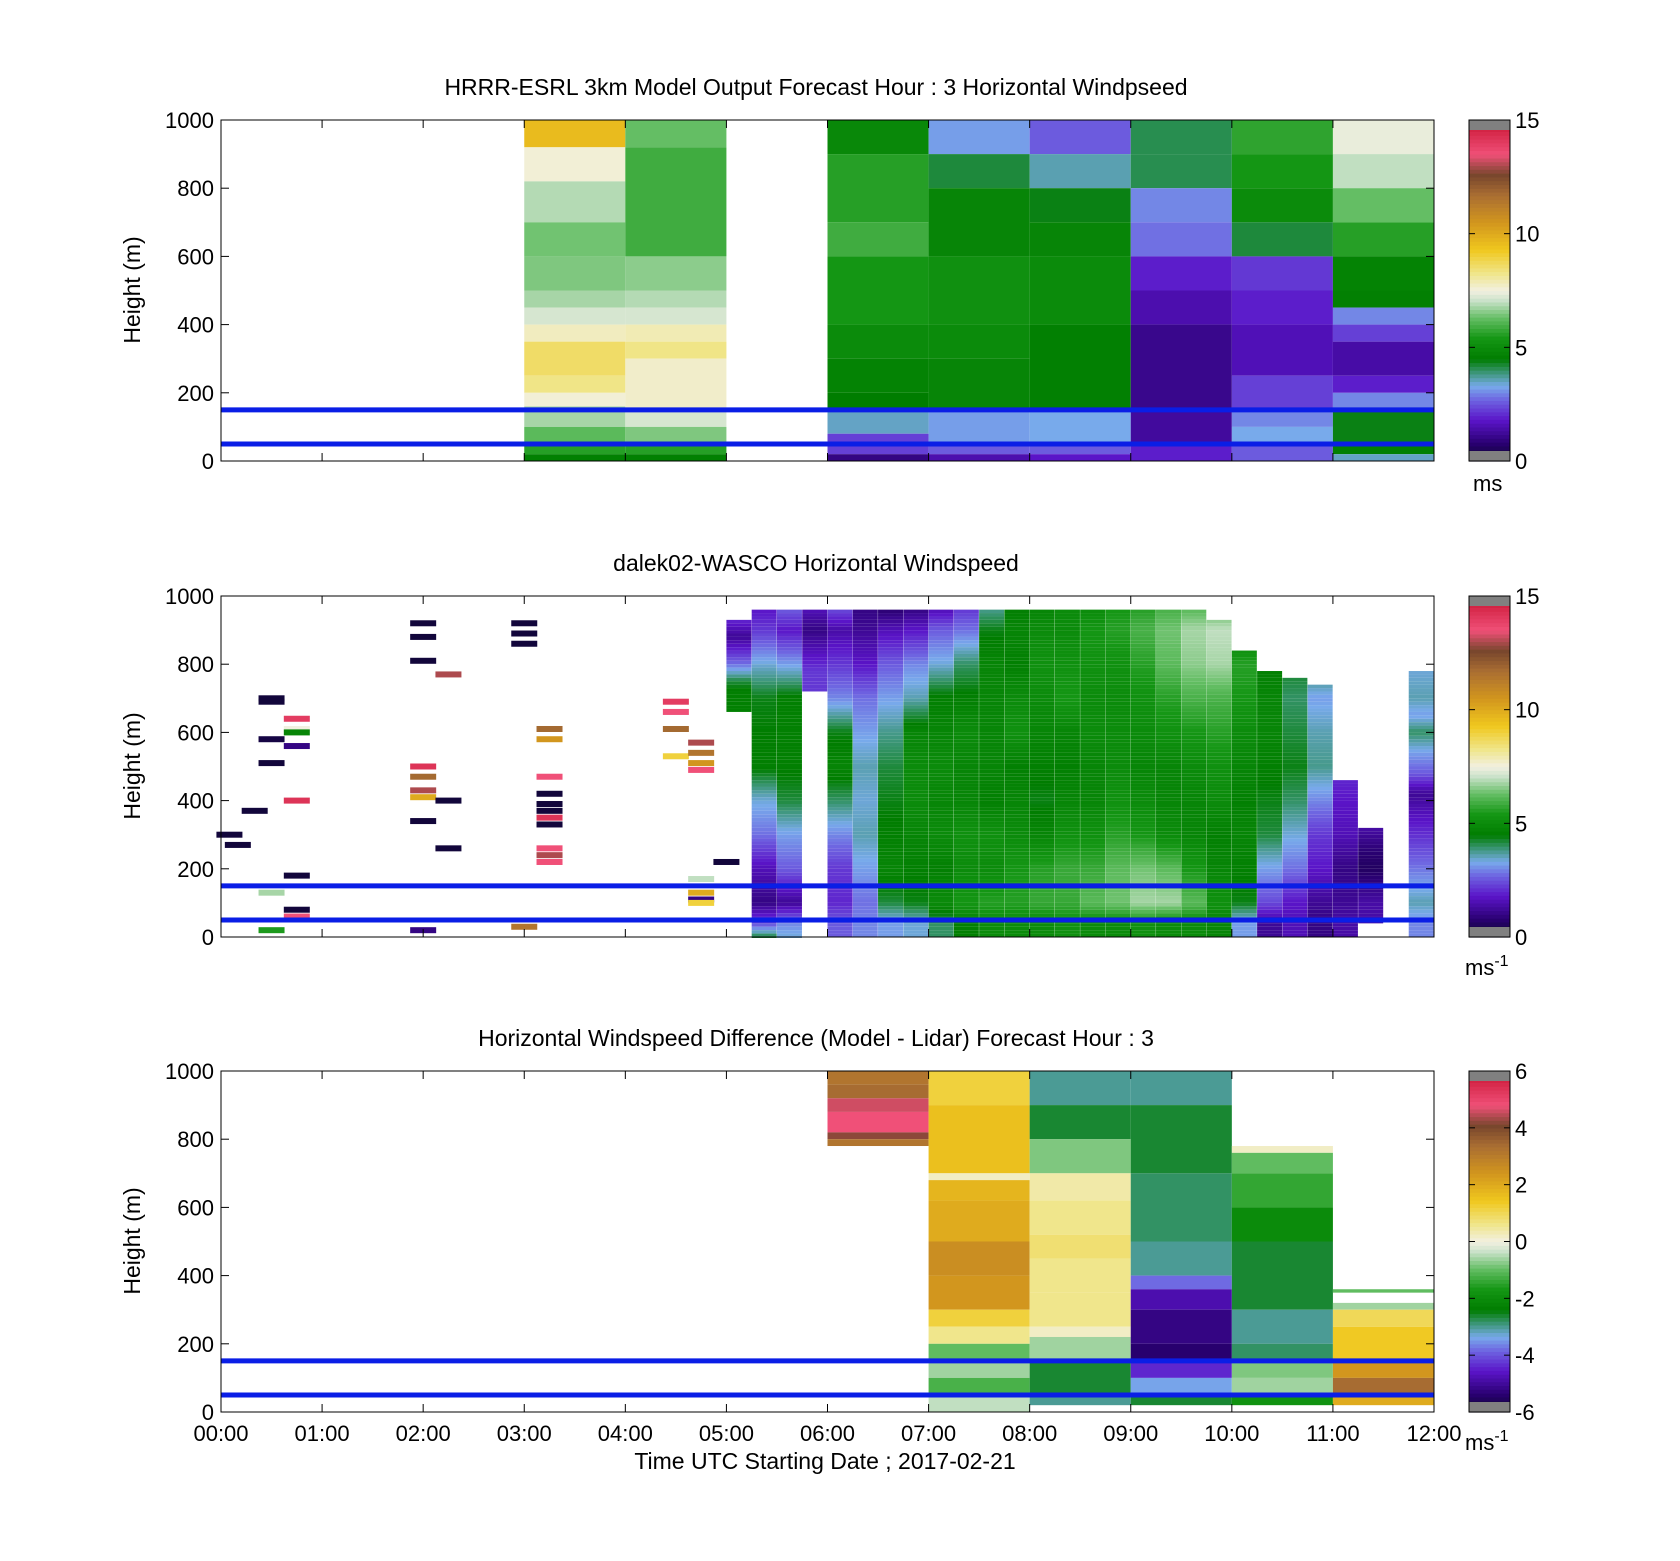  What do you see at coordinates (816, 563) in the screenshot?
I see `panel-2-title: dalek02-WASCO Horizontal Windspeed` at bounding box center [816, 563].